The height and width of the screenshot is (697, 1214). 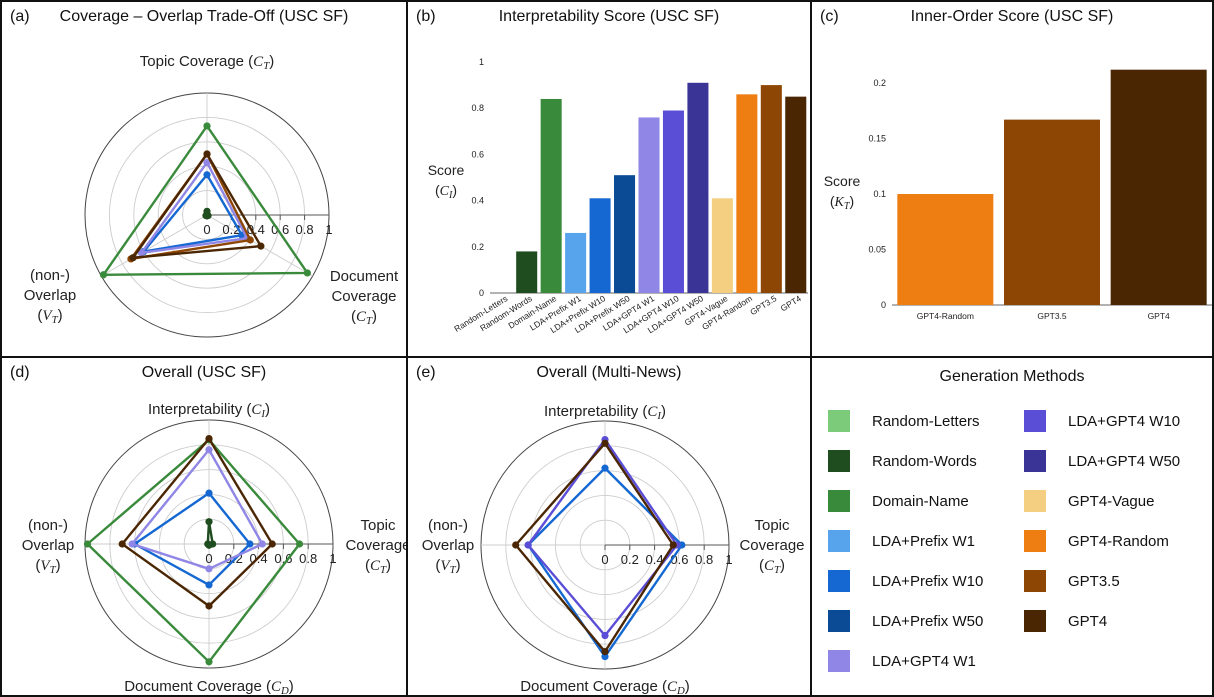 What do you see at coordinates (630, 559) in the screenshot?
I see `radial-tick-label: 0.2` at bounding box center [630, 559].